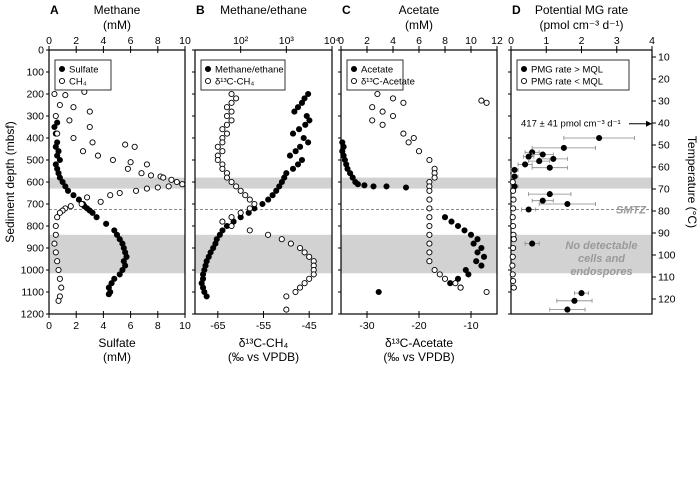  Describe the element at coordinates (652, 41) in the screenshot. I see `top-tick-label: 4` at that location.